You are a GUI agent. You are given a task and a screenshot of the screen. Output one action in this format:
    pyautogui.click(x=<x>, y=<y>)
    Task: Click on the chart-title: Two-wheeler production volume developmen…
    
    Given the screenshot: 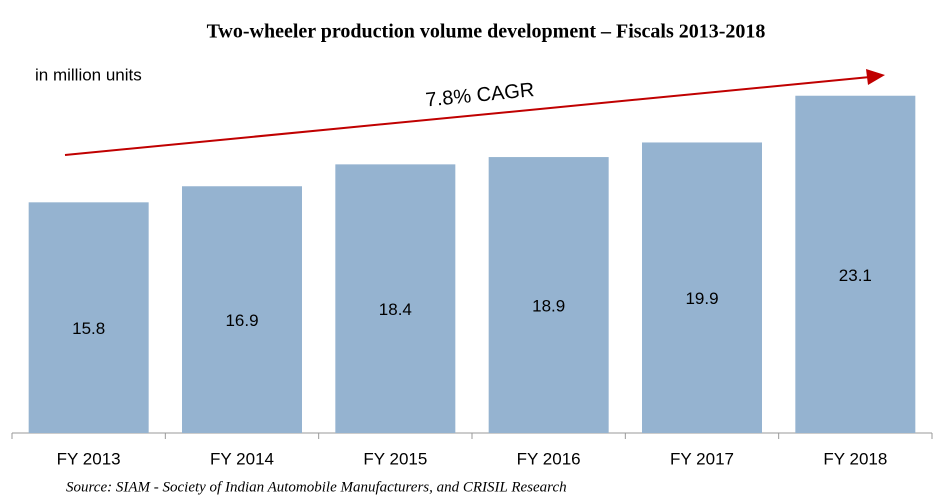 What is the action you would take?
    pyautogui.click(x=486, y=32)
    